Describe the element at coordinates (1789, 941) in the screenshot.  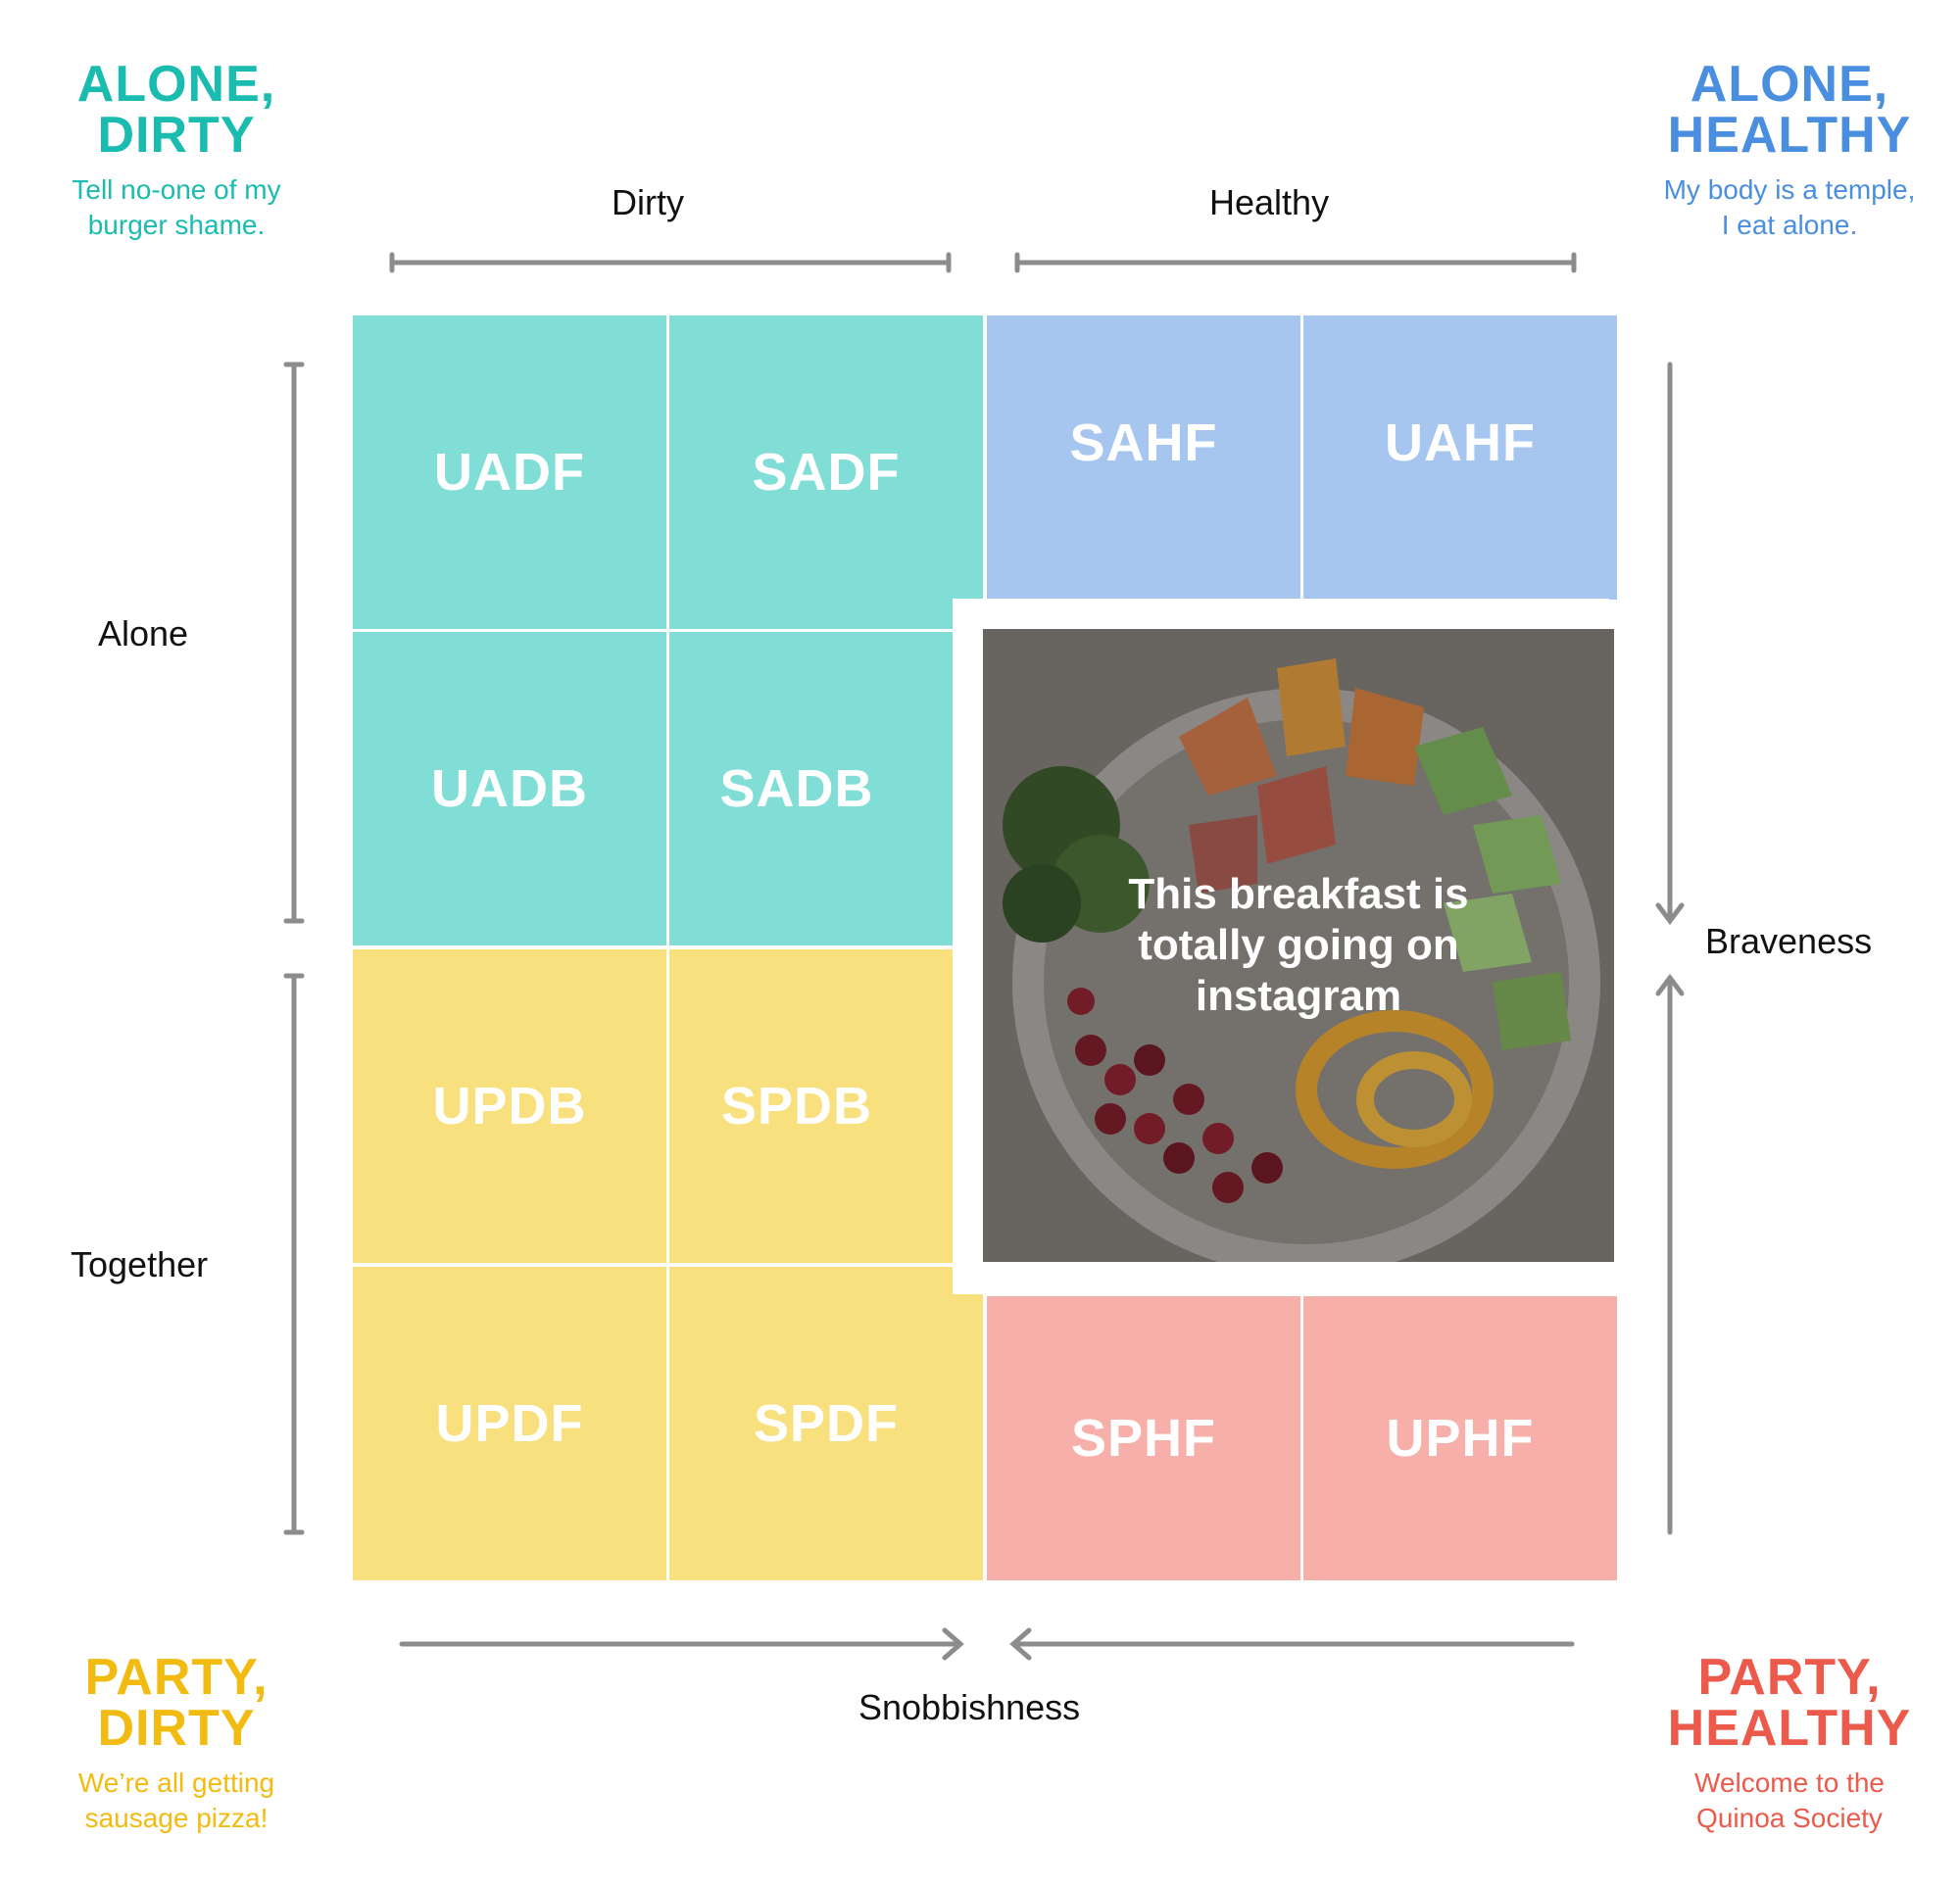
I see `axis-label-braveness: Braveness` at that location.